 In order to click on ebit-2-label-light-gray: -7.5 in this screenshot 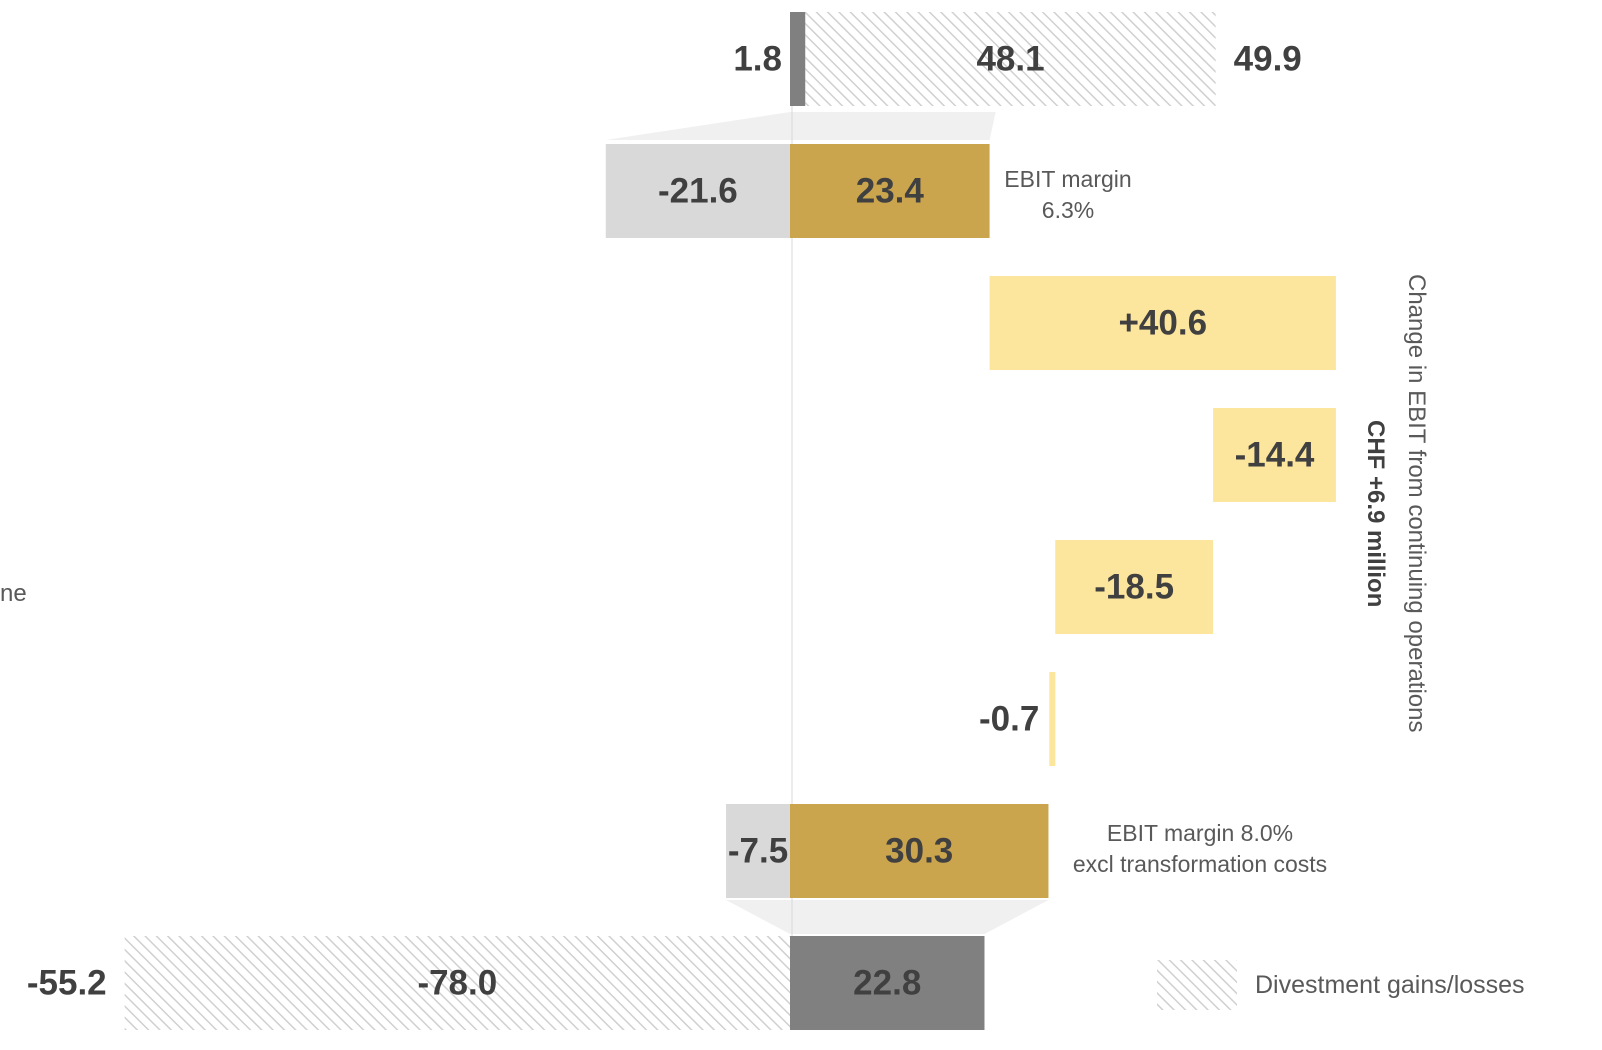, I will do `click(758, 850)`.